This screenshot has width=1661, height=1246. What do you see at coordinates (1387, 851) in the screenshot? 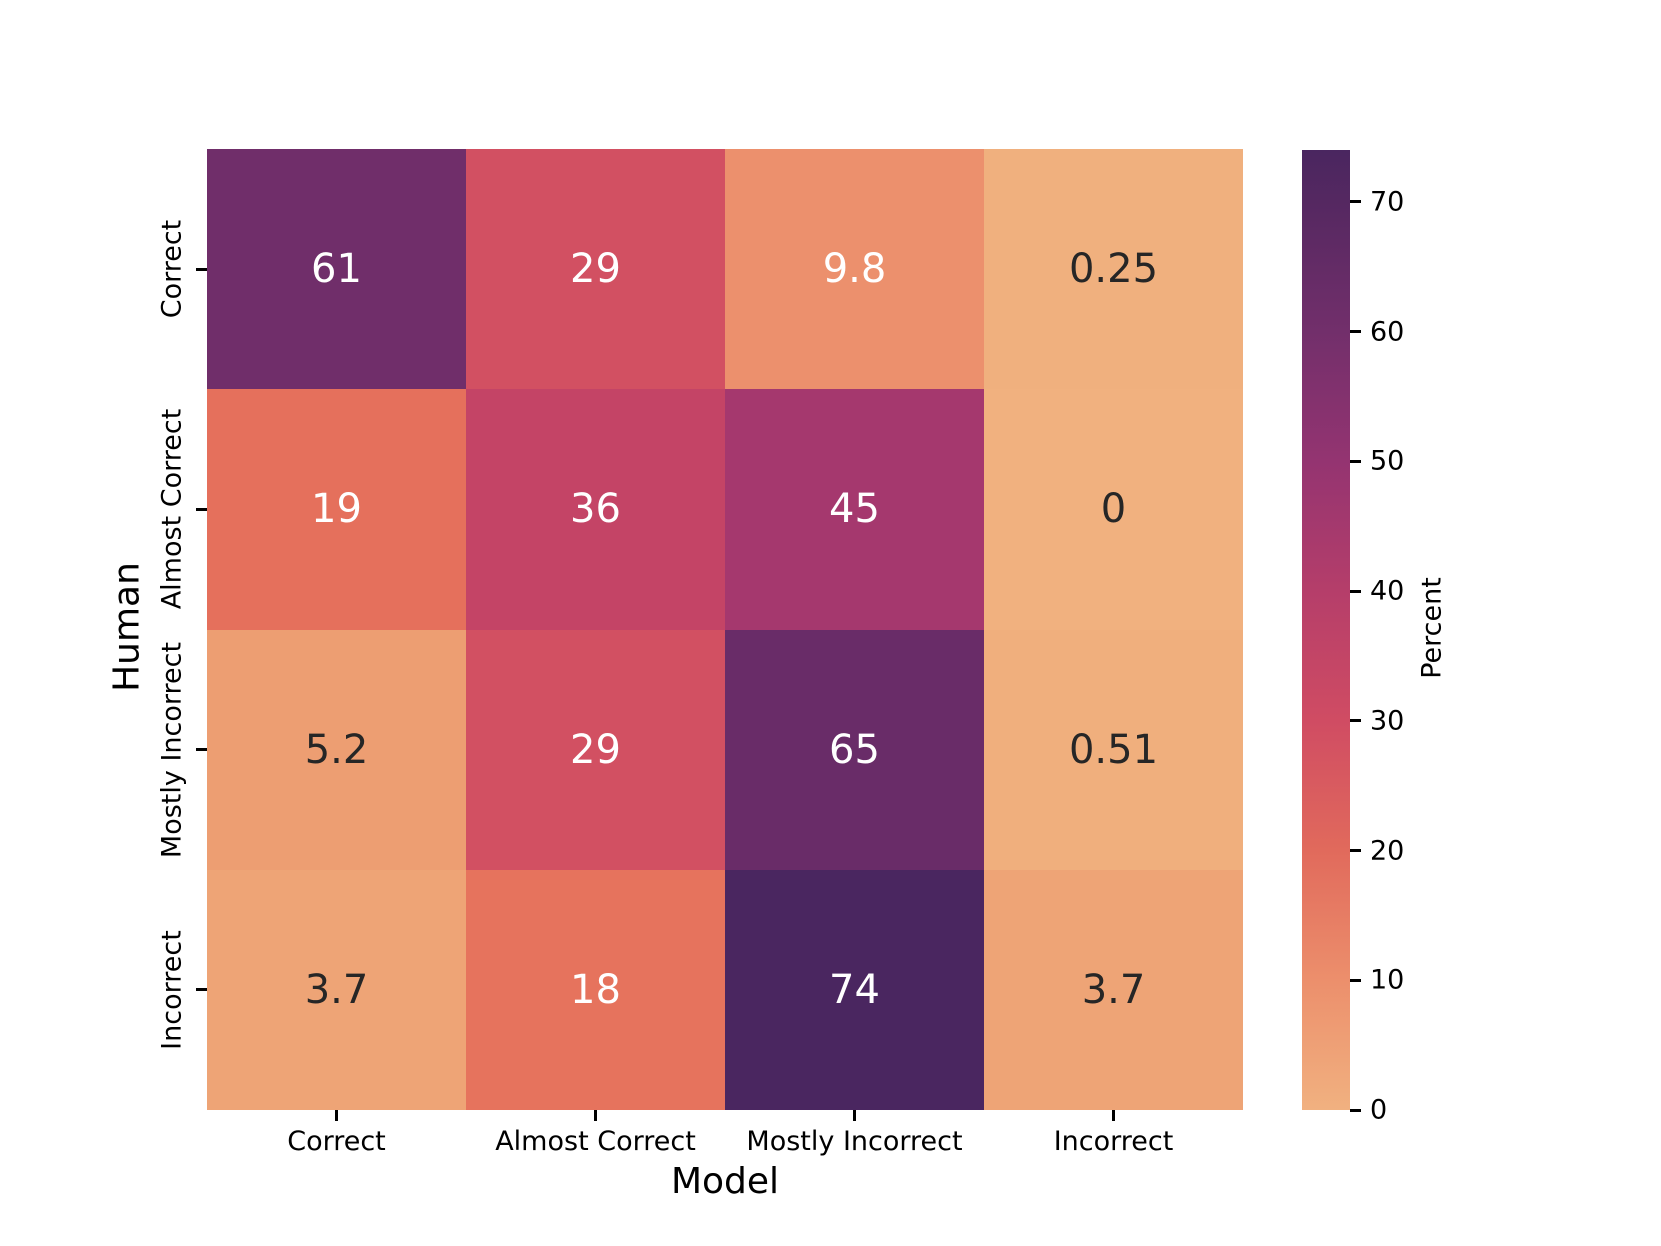
I see `colorbar-tick-label: 20` at bounding box center [1387, 851].